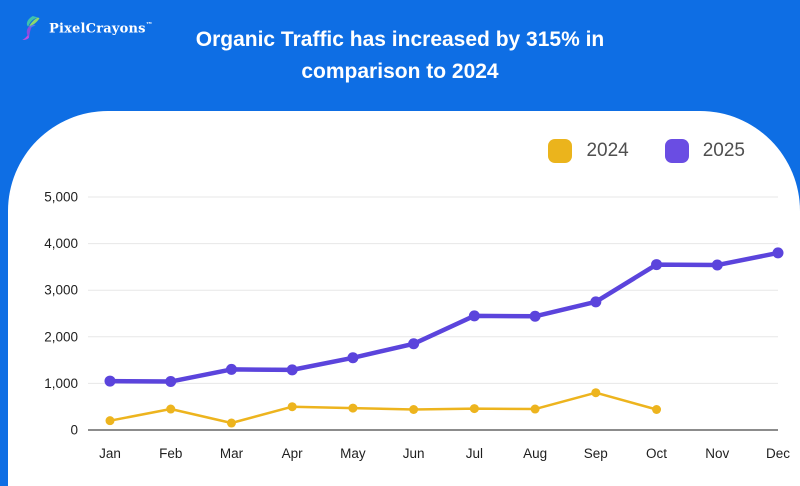  What do you see at coordinates (723, 150) in the screenshot?
I see `legend-label-2025: 2025` at bounding box center [723, 150].